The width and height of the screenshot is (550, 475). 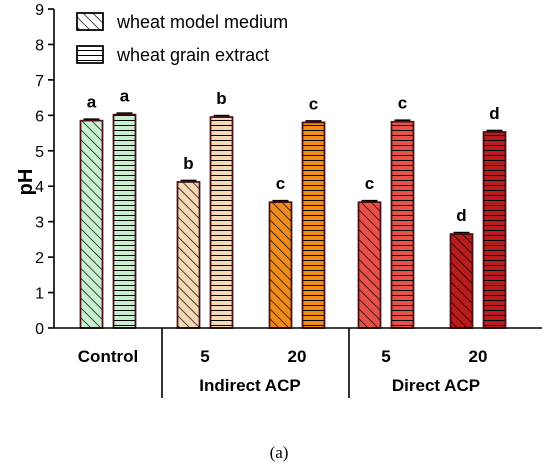 I want to click on y-tick-label: 1, so click(x=39, y=294).